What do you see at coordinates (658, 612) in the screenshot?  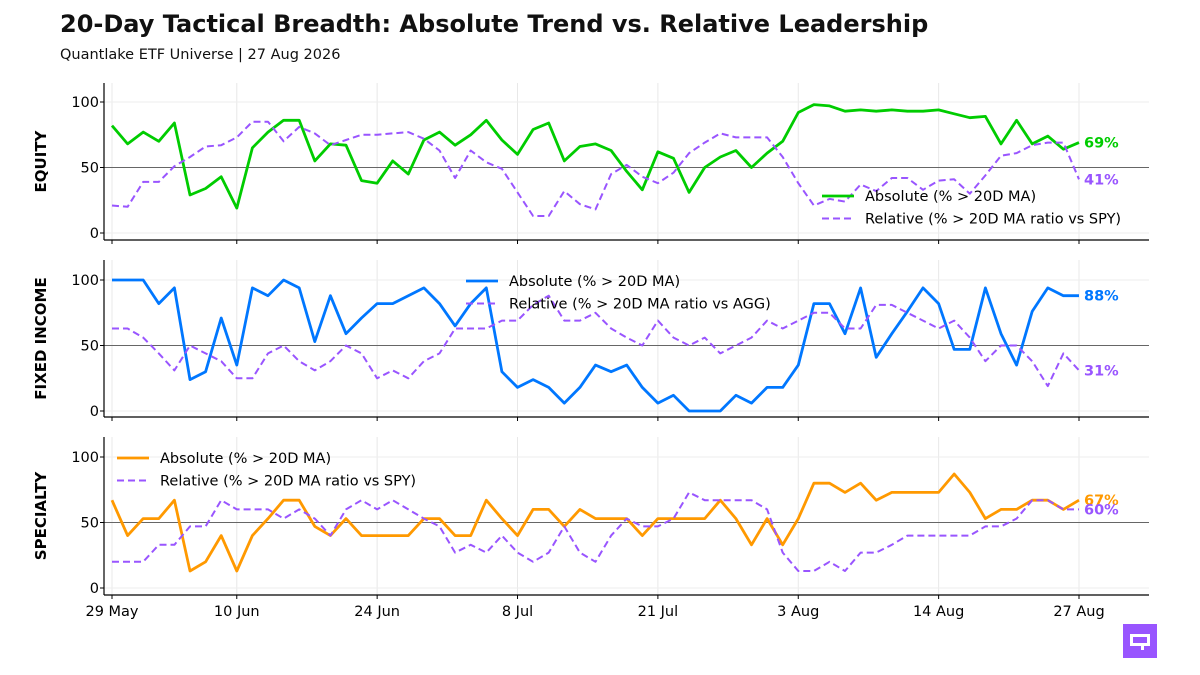 I see `x-tick-label: 21 Jul` at bounding box center [658, 612].